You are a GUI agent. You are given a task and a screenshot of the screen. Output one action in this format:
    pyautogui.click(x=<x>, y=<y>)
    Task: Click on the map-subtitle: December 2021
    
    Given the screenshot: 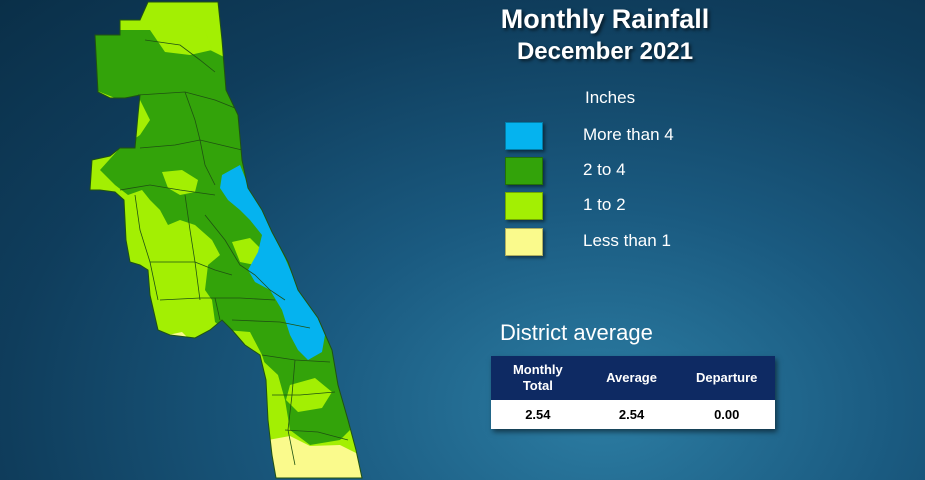 What is the action you would take?
    pyautogui.click(x=605, y=51)
    